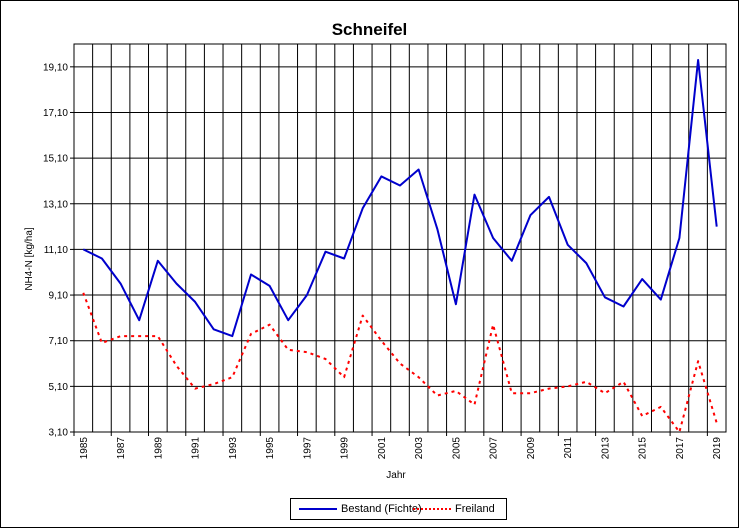 This screenshot has height=528, width=739. Describe the element at coordinates (345, 448) in the screenshot. I see `x-tick-label: 1999` at that location.